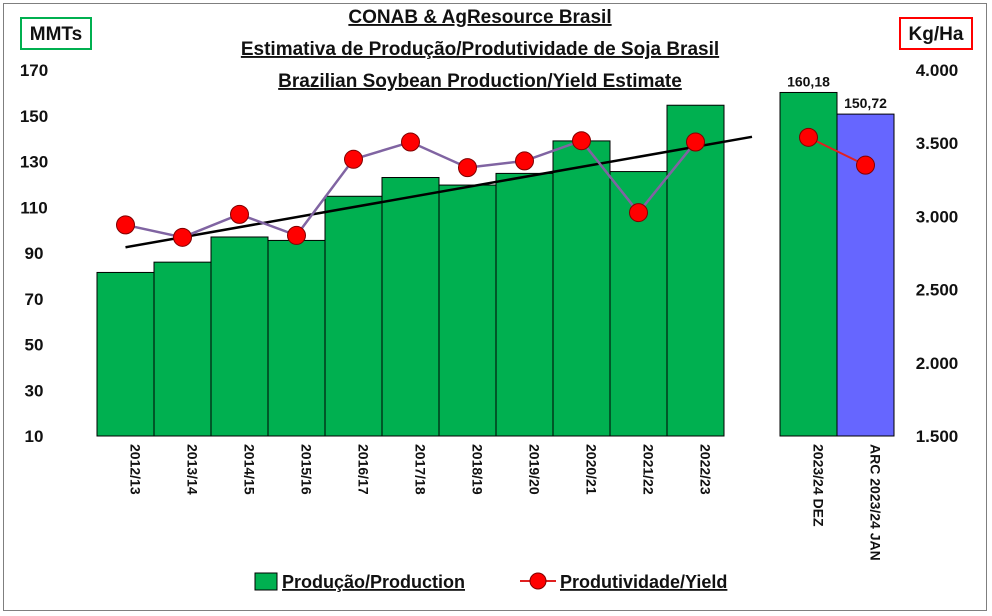 The width and height of the screenshot is (992, 616). Describe the element at coordinates (193, 469) in the screenshot. I see `category-label: 2013/14` at that location.